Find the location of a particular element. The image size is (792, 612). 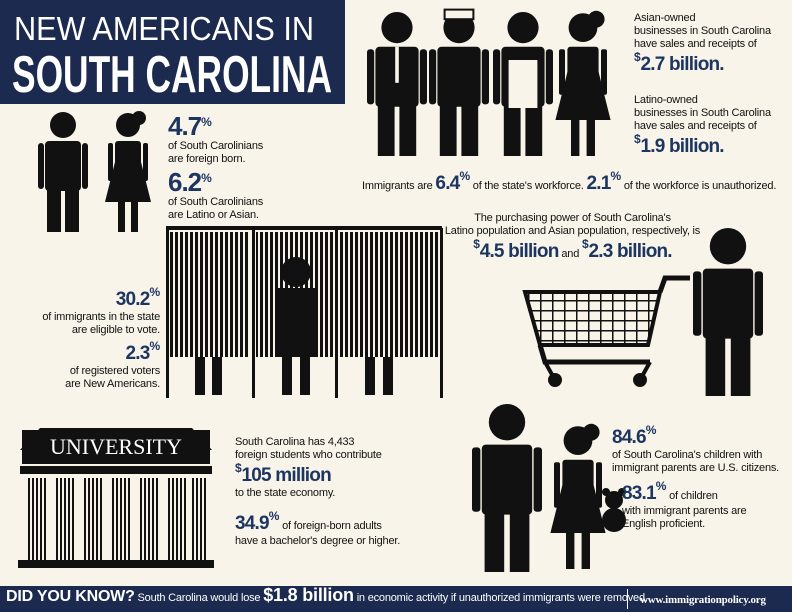

stat-number: 2.3 is located at coordinates (138, 353).